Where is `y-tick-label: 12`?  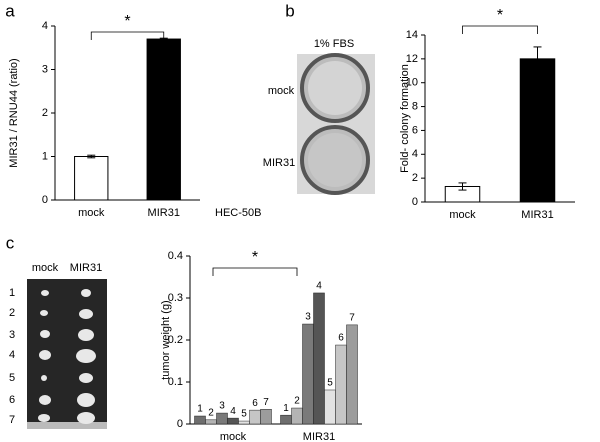
y-tick-label: 12 is located at coordinates (412, 59).